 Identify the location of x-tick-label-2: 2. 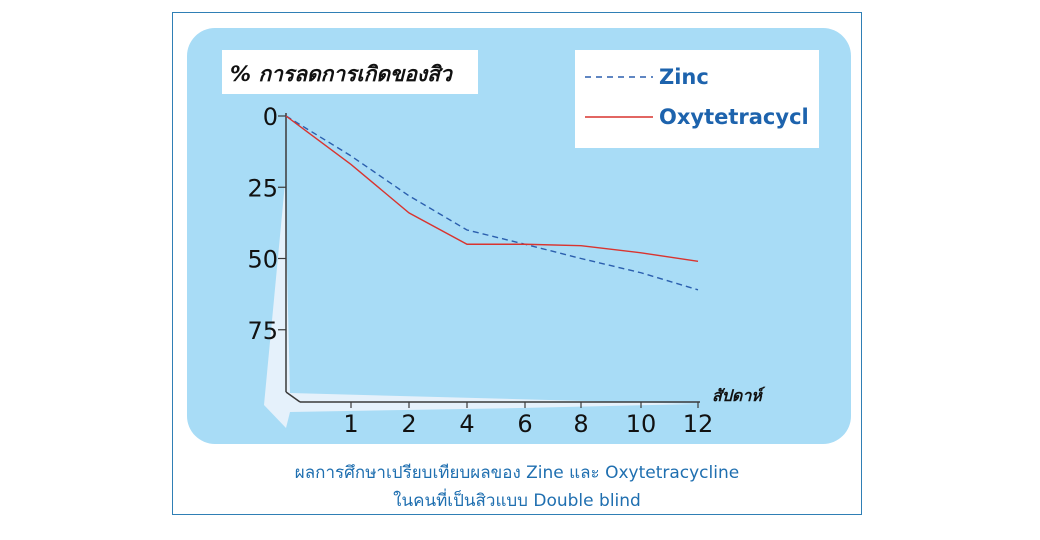
(408, 424).